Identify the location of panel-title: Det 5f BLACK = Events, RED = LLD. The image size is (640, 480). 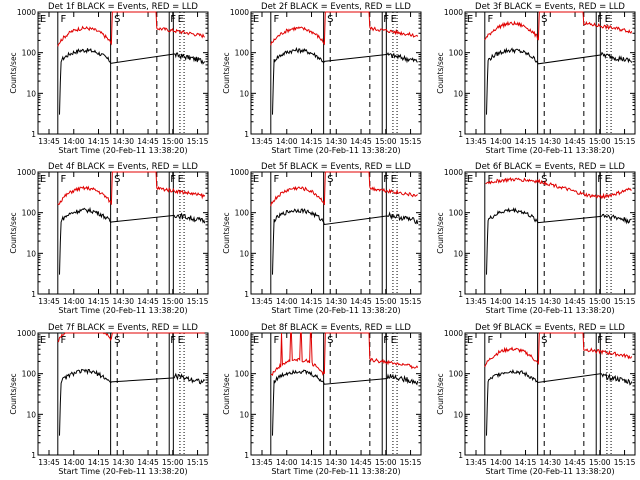
(336, 167).